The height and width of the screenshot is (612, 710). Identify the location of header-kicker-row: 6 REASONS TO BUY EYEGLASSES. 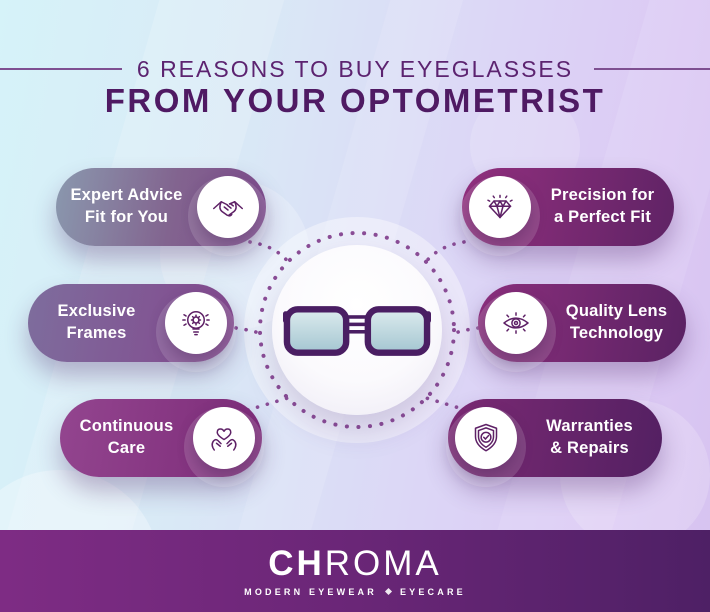
(355, 69).